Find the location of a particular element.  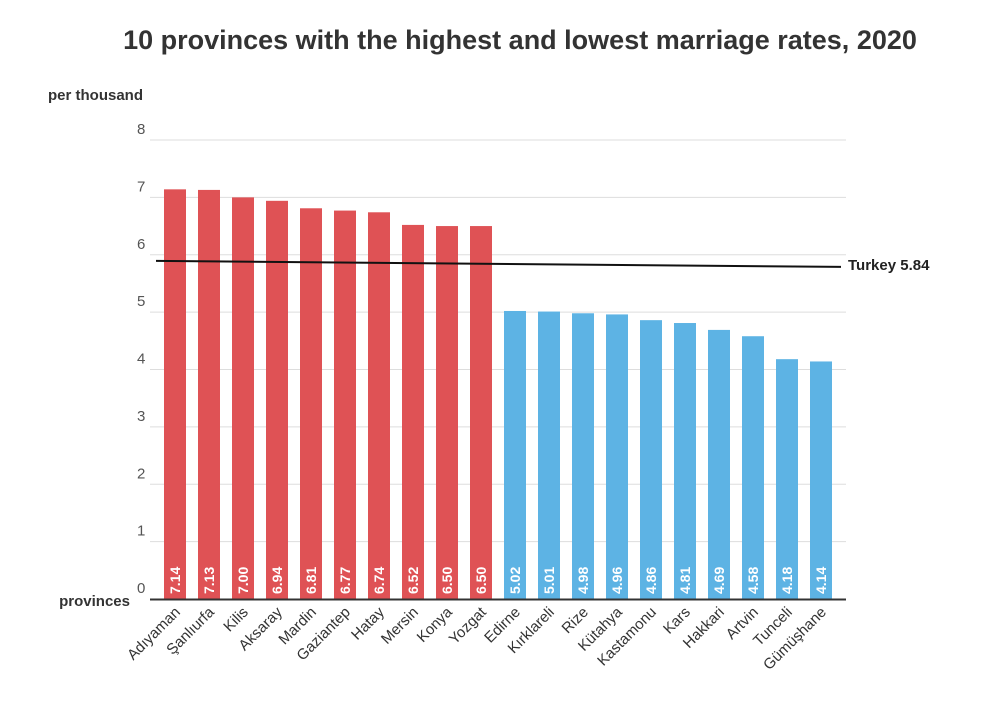

y-tick-label: 8 is located at coordinates (141, 129).